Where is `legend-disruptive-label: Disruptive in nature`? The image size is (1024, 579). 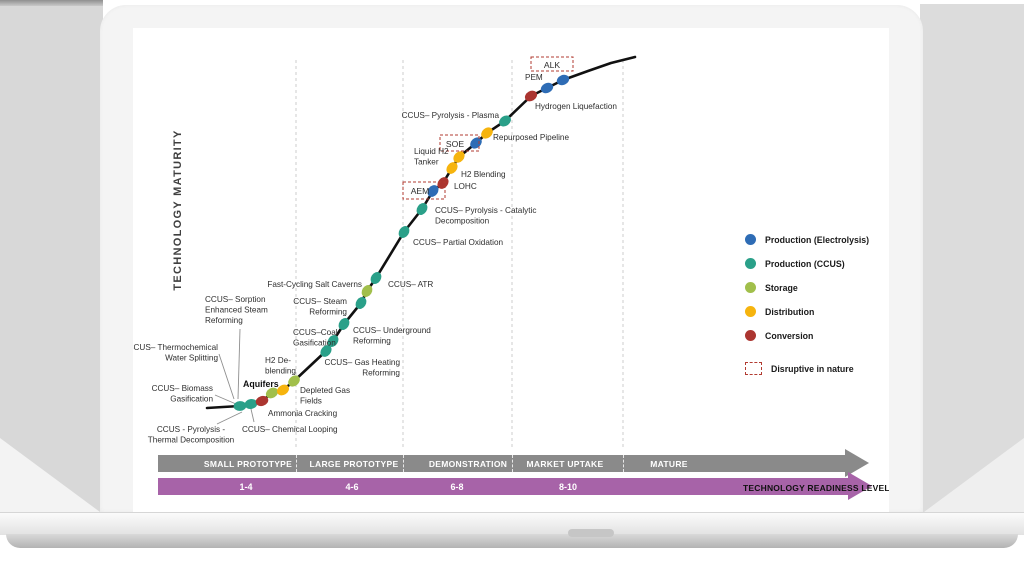
legend-disruptive-label: Disruptive in nature is located at coordinates (812, 368).